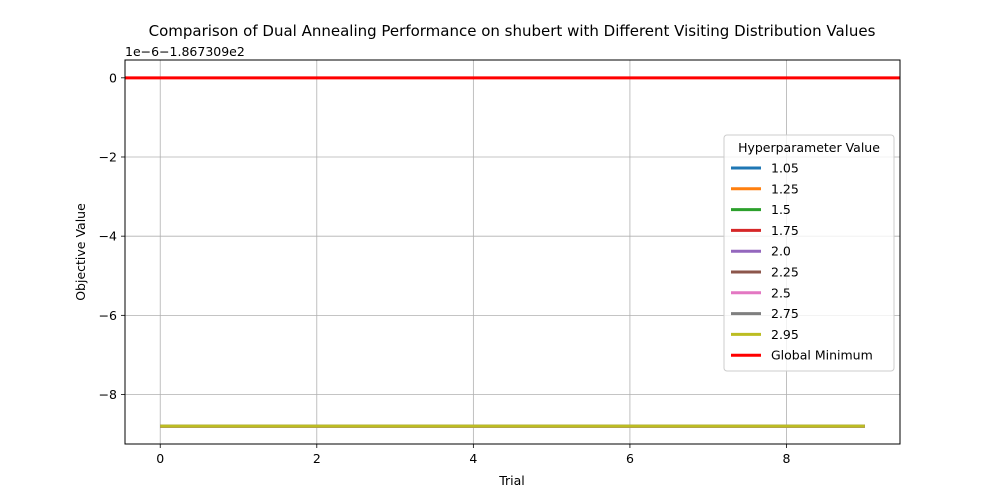 This screenshot has height=500, width=1000. What do you see at coordinates (113, 77) in the screenshot?
I see `y-tick-label: 0` at bounding box center [113, 77].